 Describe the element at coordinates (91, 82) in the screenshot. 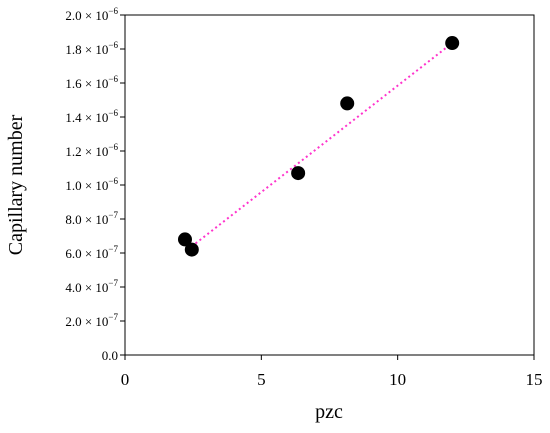

I see `y-tick-label: 1.6 × 10⁻⁶` at that location.